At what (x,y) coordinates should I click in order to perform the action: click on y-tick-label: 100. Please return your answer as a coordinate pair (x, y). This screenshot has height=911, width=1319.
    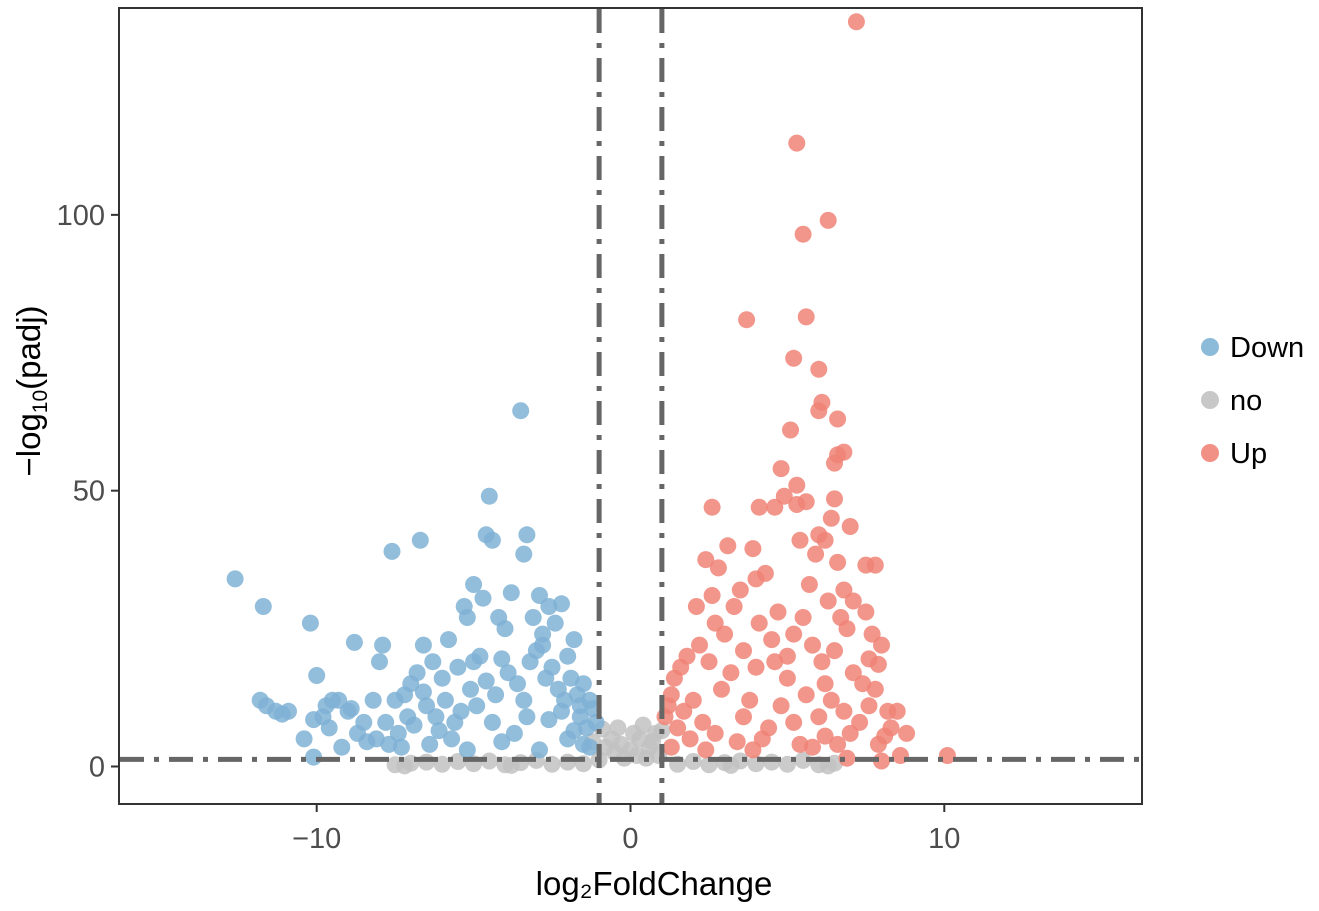
    Looking at the image, I should click on (81, 216).